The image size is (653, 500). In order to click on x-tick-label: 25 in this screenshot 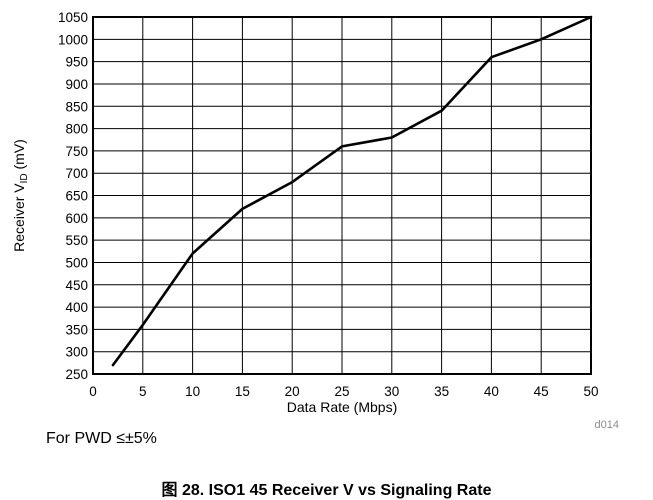, I will do `click(341, 391)`.